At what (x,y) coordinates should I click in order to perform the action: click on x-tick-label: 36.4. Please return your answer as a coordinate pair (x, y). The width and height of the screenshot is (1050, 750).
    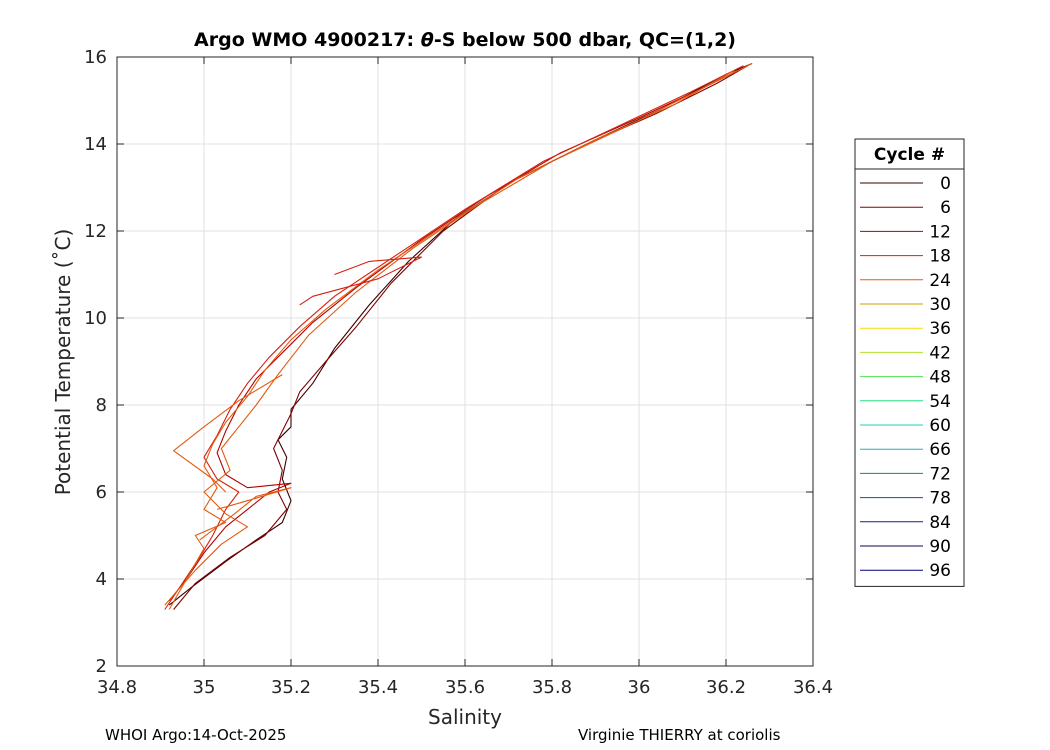
    Looking at the image, I should click on (813, 687).